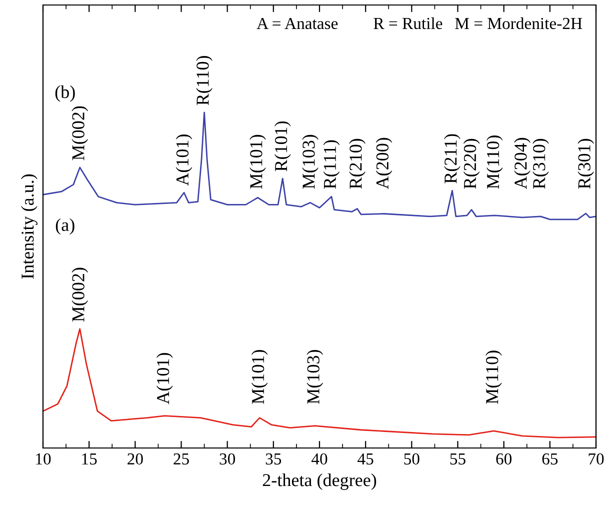  What do you see at coordinates (135, 459) in the screenshot?
I see `x-tick-label: 20` at bounding box center [135, 459].